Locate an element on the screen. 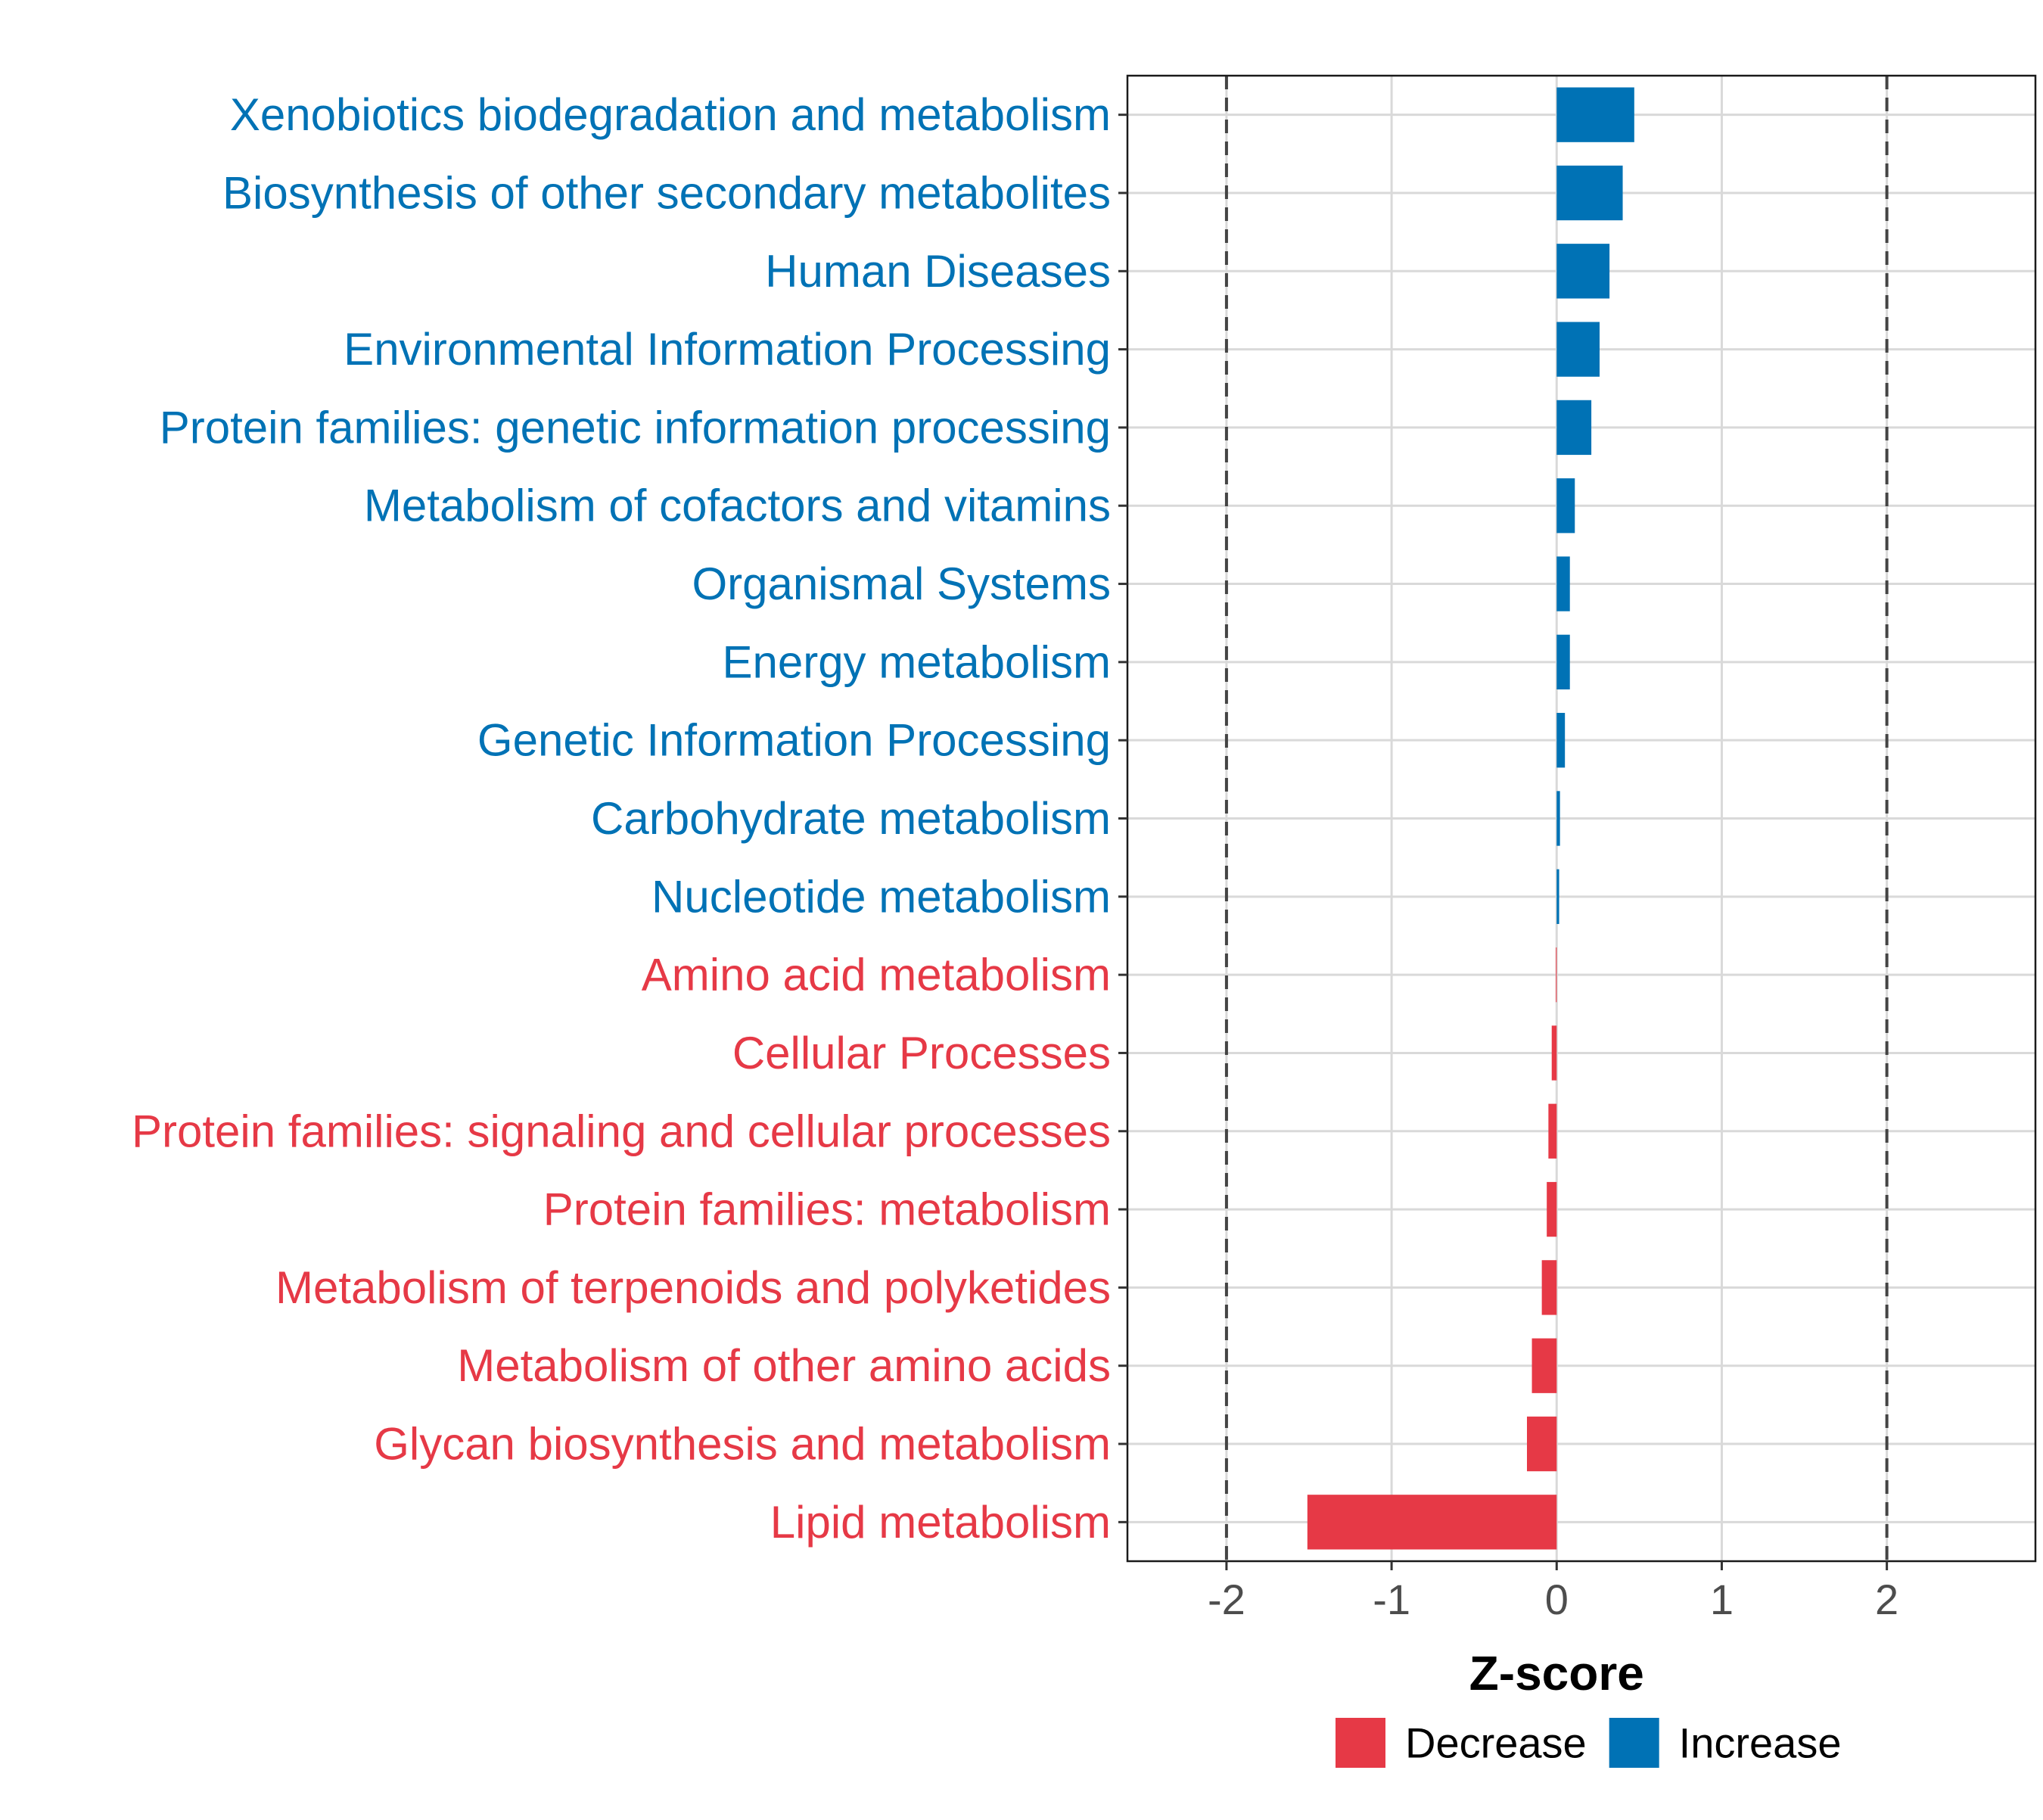 This screenshot has height=1820, width=2043. y-tick-label: Glycan biosynthesis and metabolism is located at coordinates (743, 1444).